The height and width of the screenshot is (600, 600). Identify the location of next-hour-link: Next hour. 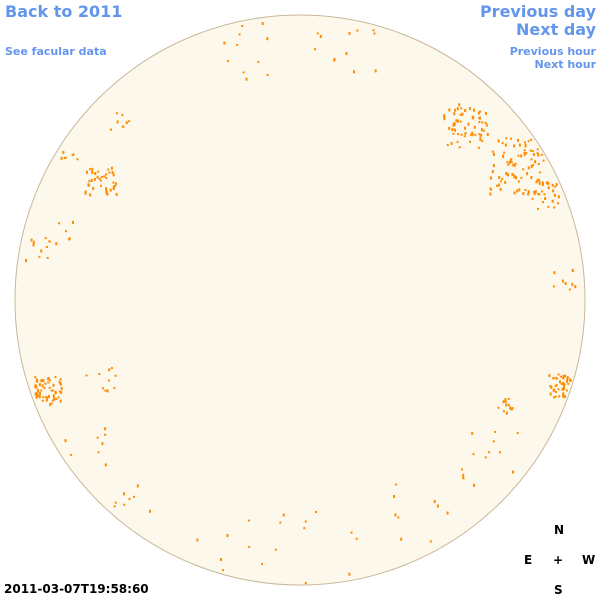
(565, 64).